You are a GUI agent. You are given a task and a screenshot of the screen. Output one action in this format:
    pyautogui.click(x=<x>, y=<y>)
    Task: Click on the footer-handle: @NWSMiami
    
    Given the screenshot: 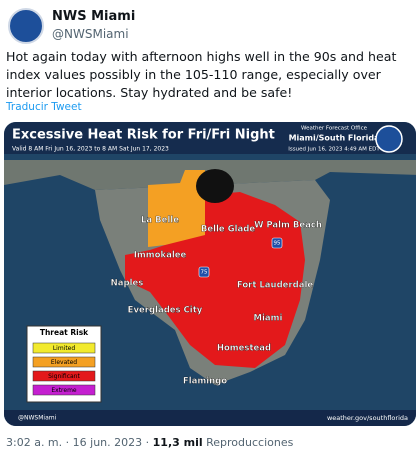 What is the action you would take?
    pyautogui.click(x=37, y=418)
    